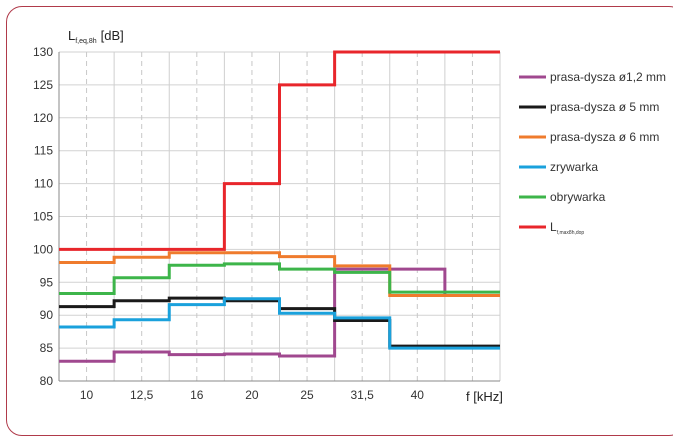 The width and height of the screenshot is (673, 436). Describe the element at coordinates (578, 197) in the screenshot. I see `legend-label: obrywarka` at that location.